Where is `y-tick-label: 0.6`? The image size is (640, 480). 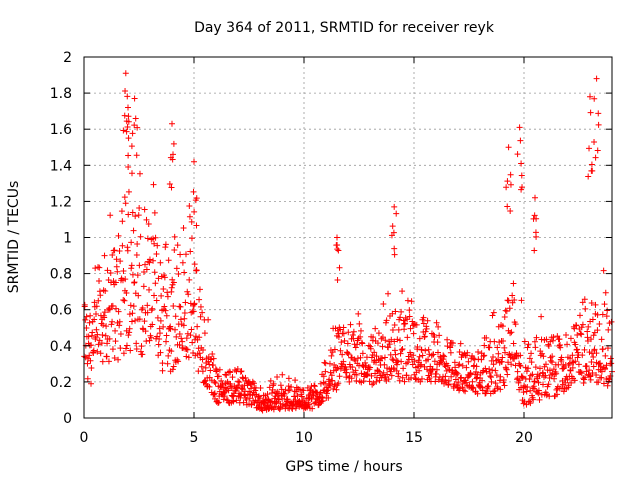
y-tick-label: 0.6 is located at coordinates (61, 311).